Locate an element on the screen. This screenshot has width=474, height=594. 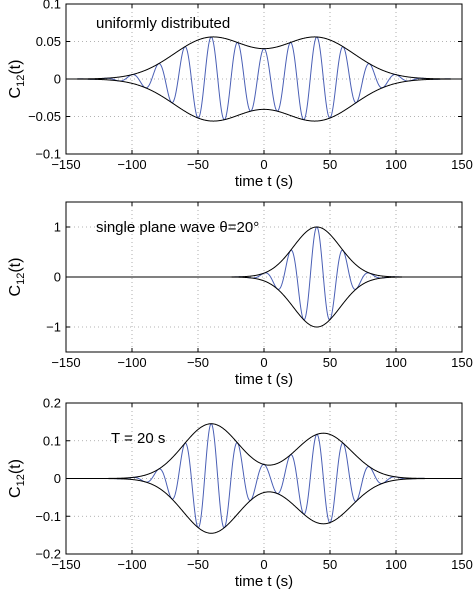
y-tick-label: −0.05 is located at coordinates (44, 116).